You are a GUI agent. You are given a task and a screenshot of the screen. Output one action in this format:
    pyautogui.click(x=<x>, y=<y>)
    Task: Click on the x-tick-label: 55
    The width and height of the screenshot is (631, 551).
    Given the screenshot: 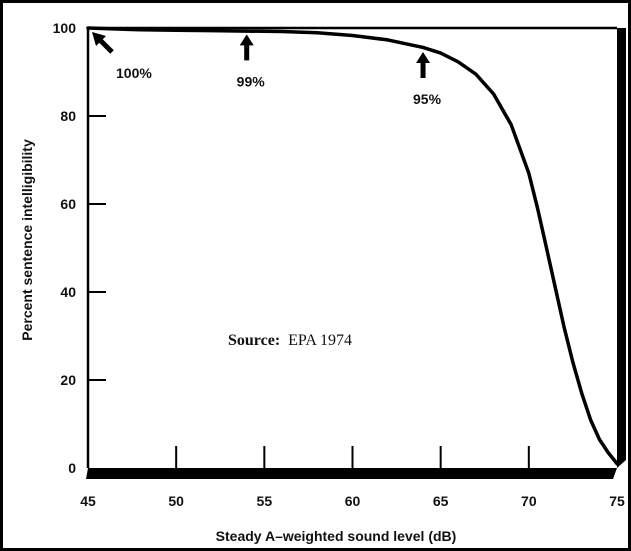 What is the action you would take?
    pyautogui.click(x=265, y=501)
    